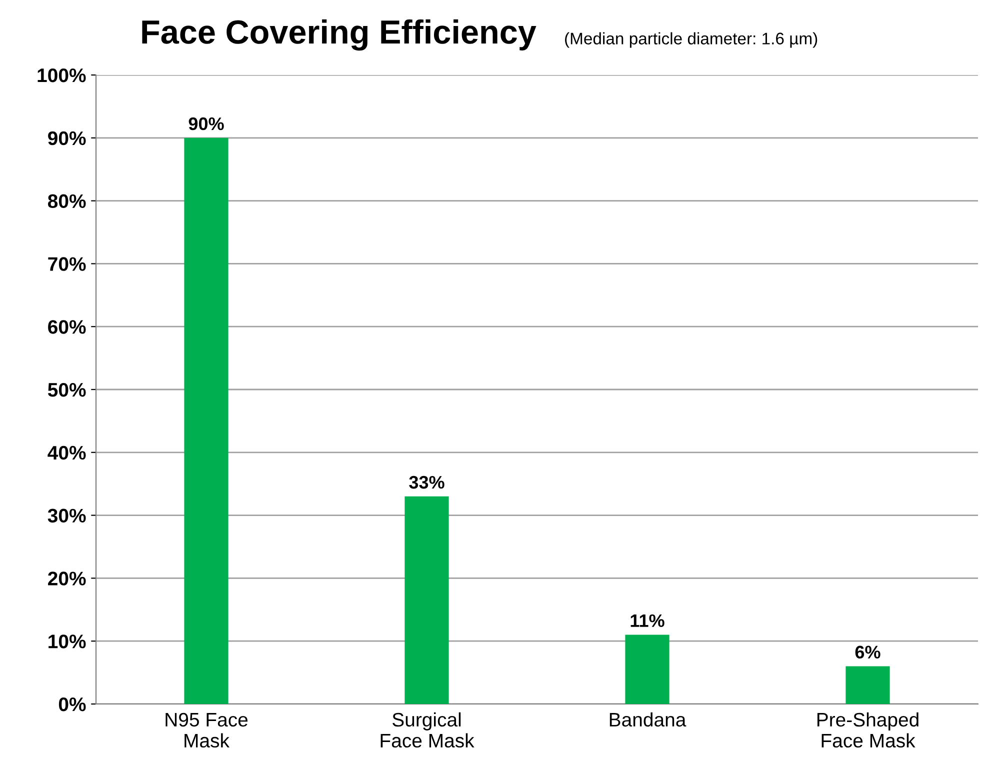  I want to click on y-tick-label: 10%, so click(67, 641).